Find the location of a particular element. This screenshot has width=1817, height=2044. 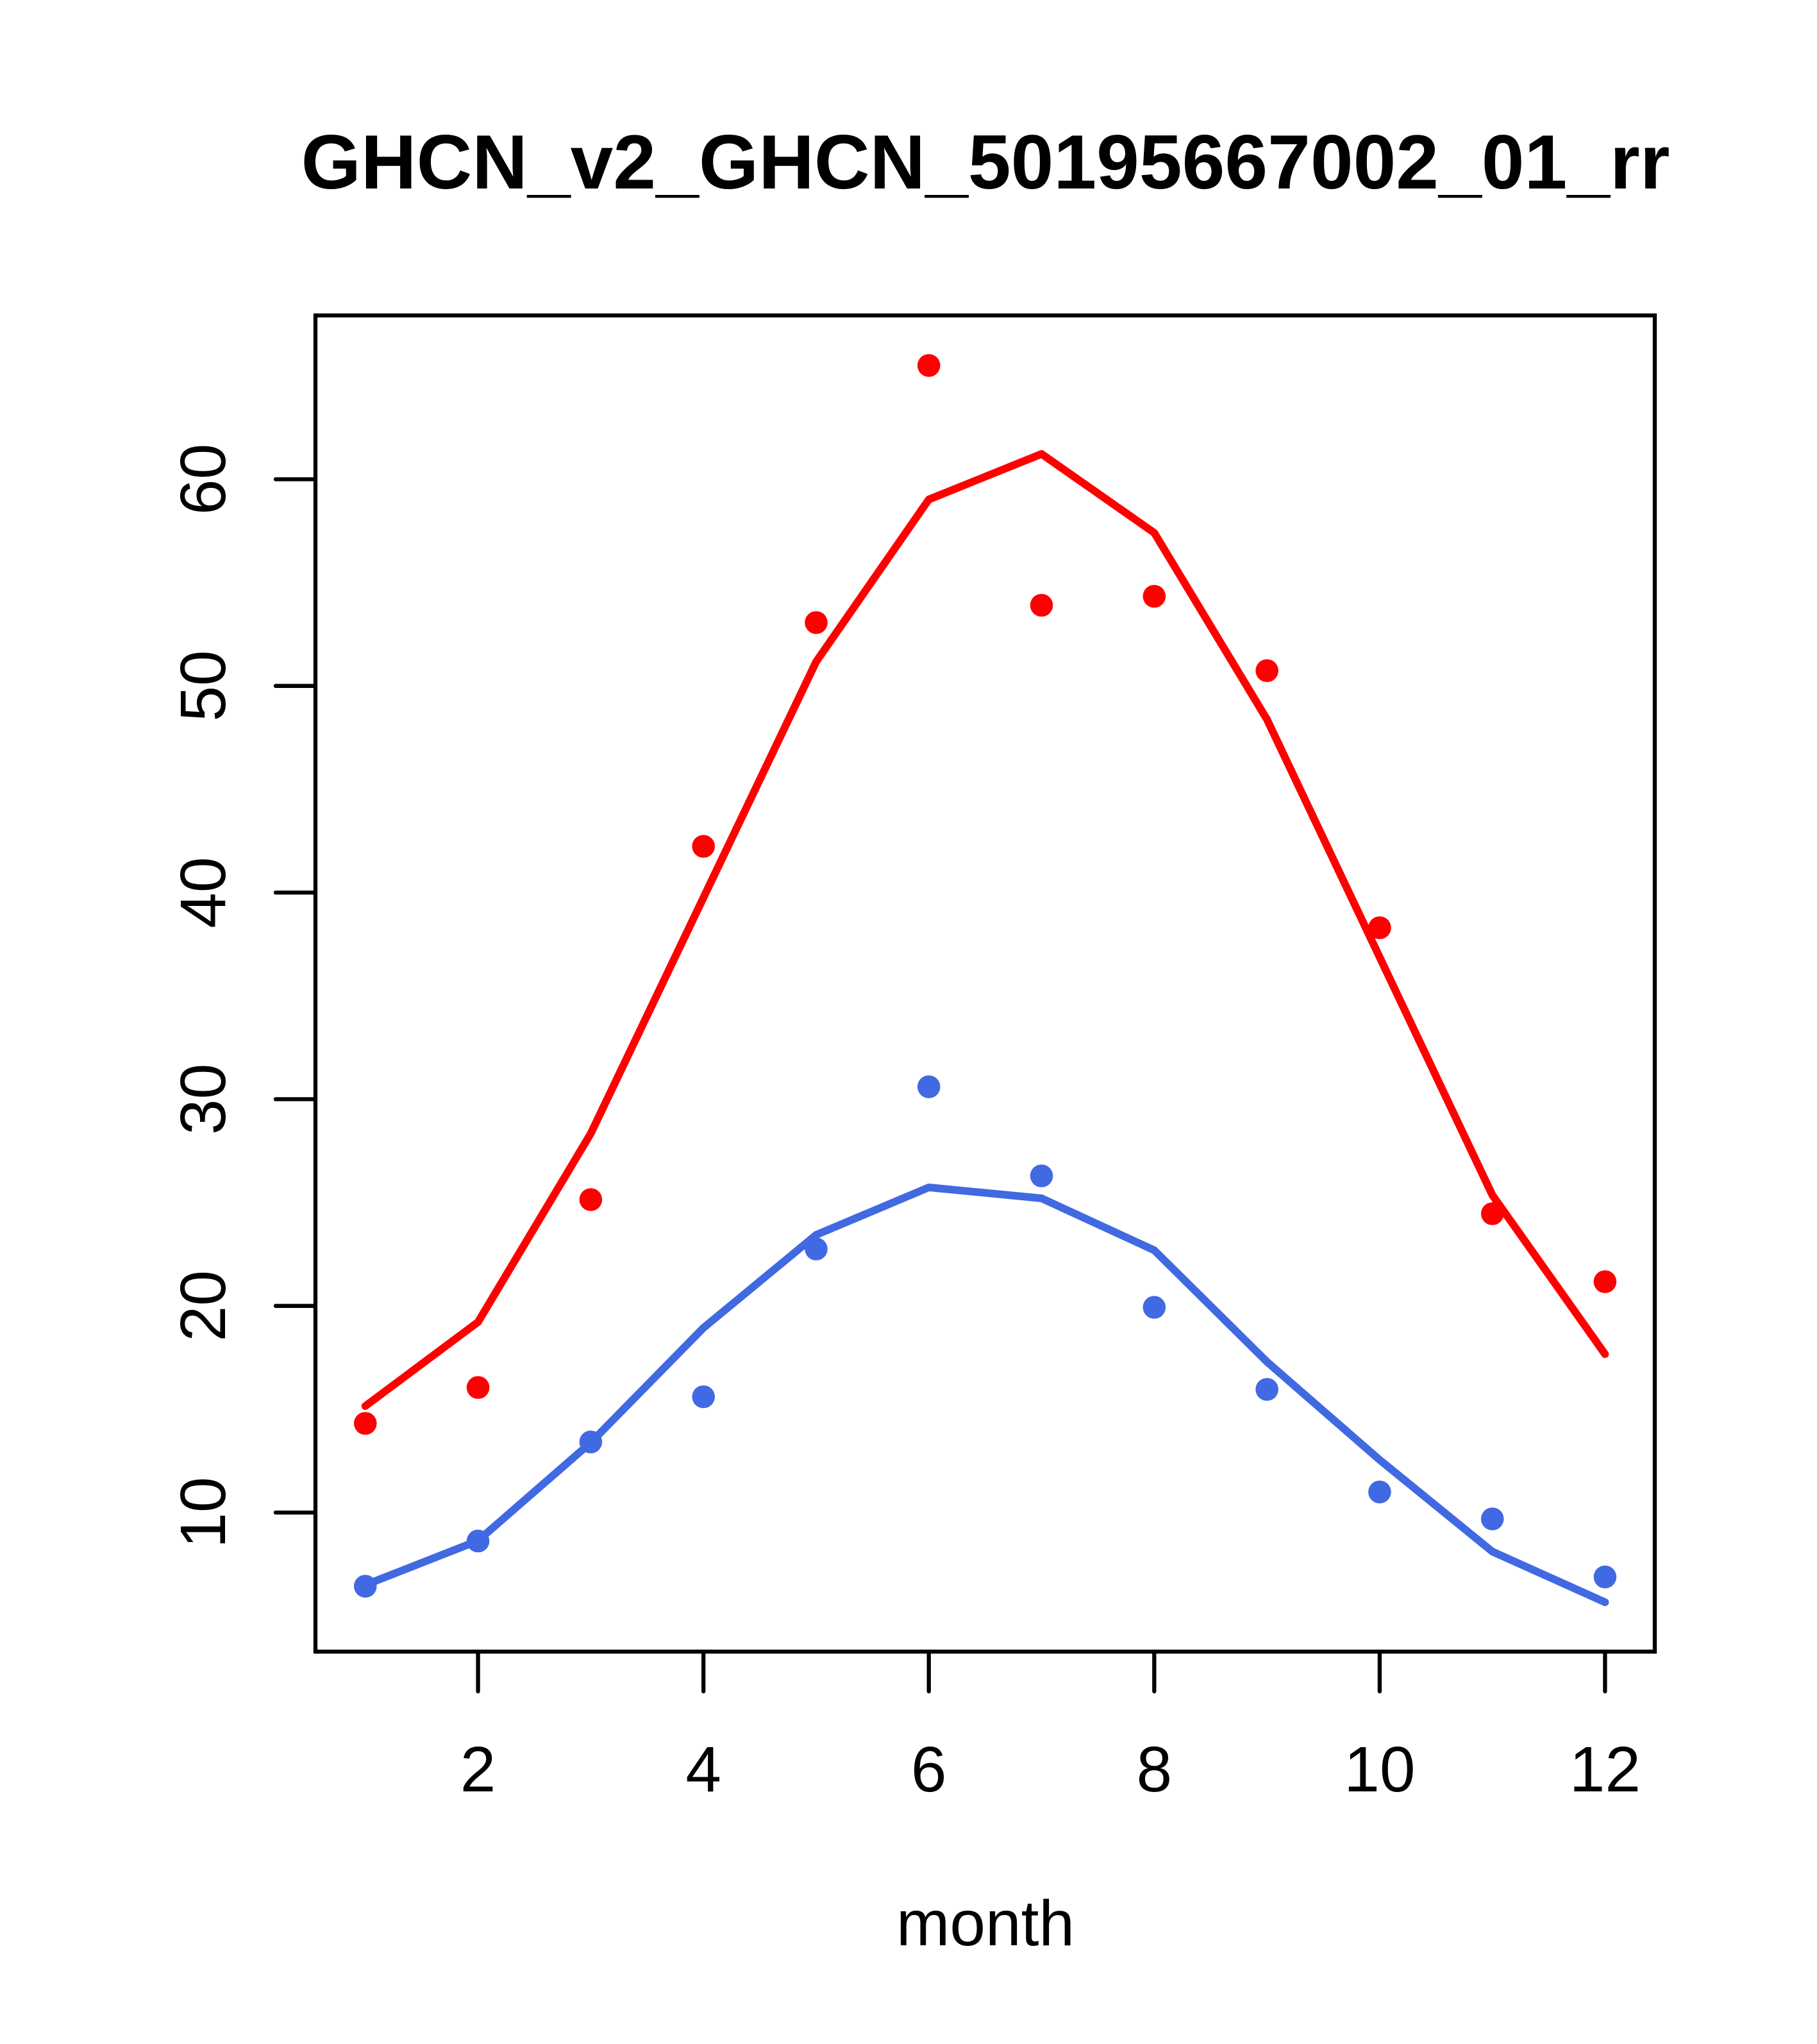

svg-text: 2 is located at coordinates (478, 1769).